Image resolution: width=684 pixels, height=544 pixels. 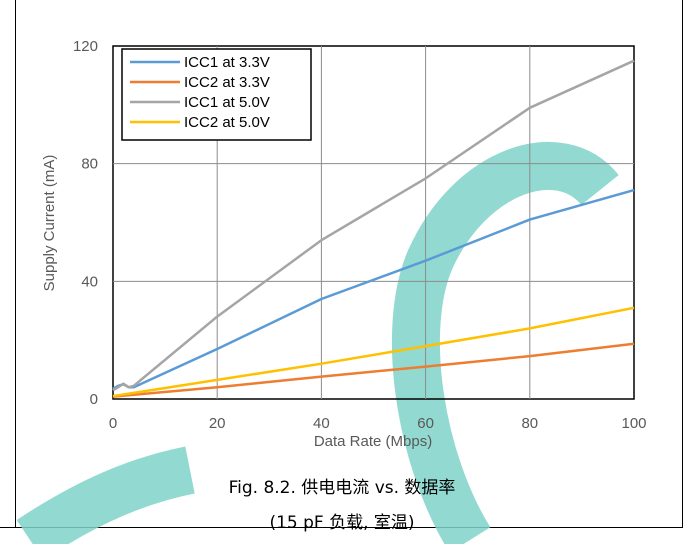 What do you see at coordinates (227, 62) in the screenshot?
I see `legend-label: ICC1 at 3.3V` at bounding box center [227, 62].